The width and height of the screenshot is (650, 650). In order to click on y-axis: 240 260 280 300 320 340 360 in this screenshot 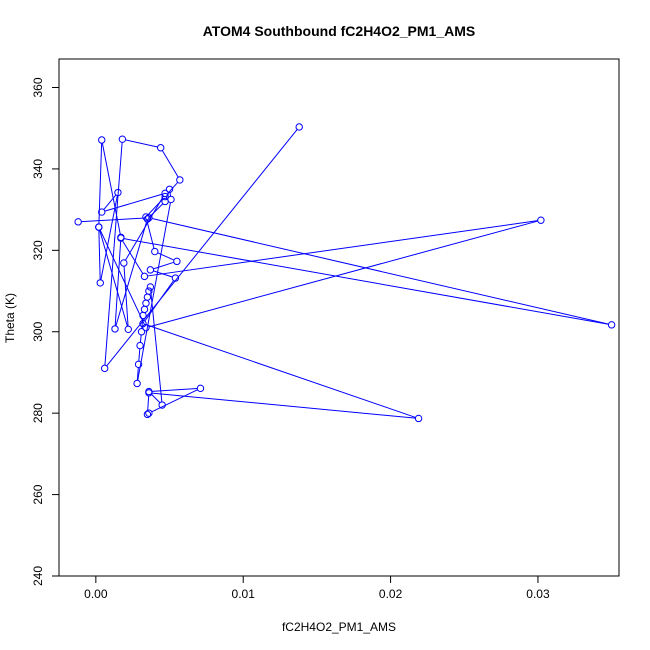, I will do `click(45, 331)`.